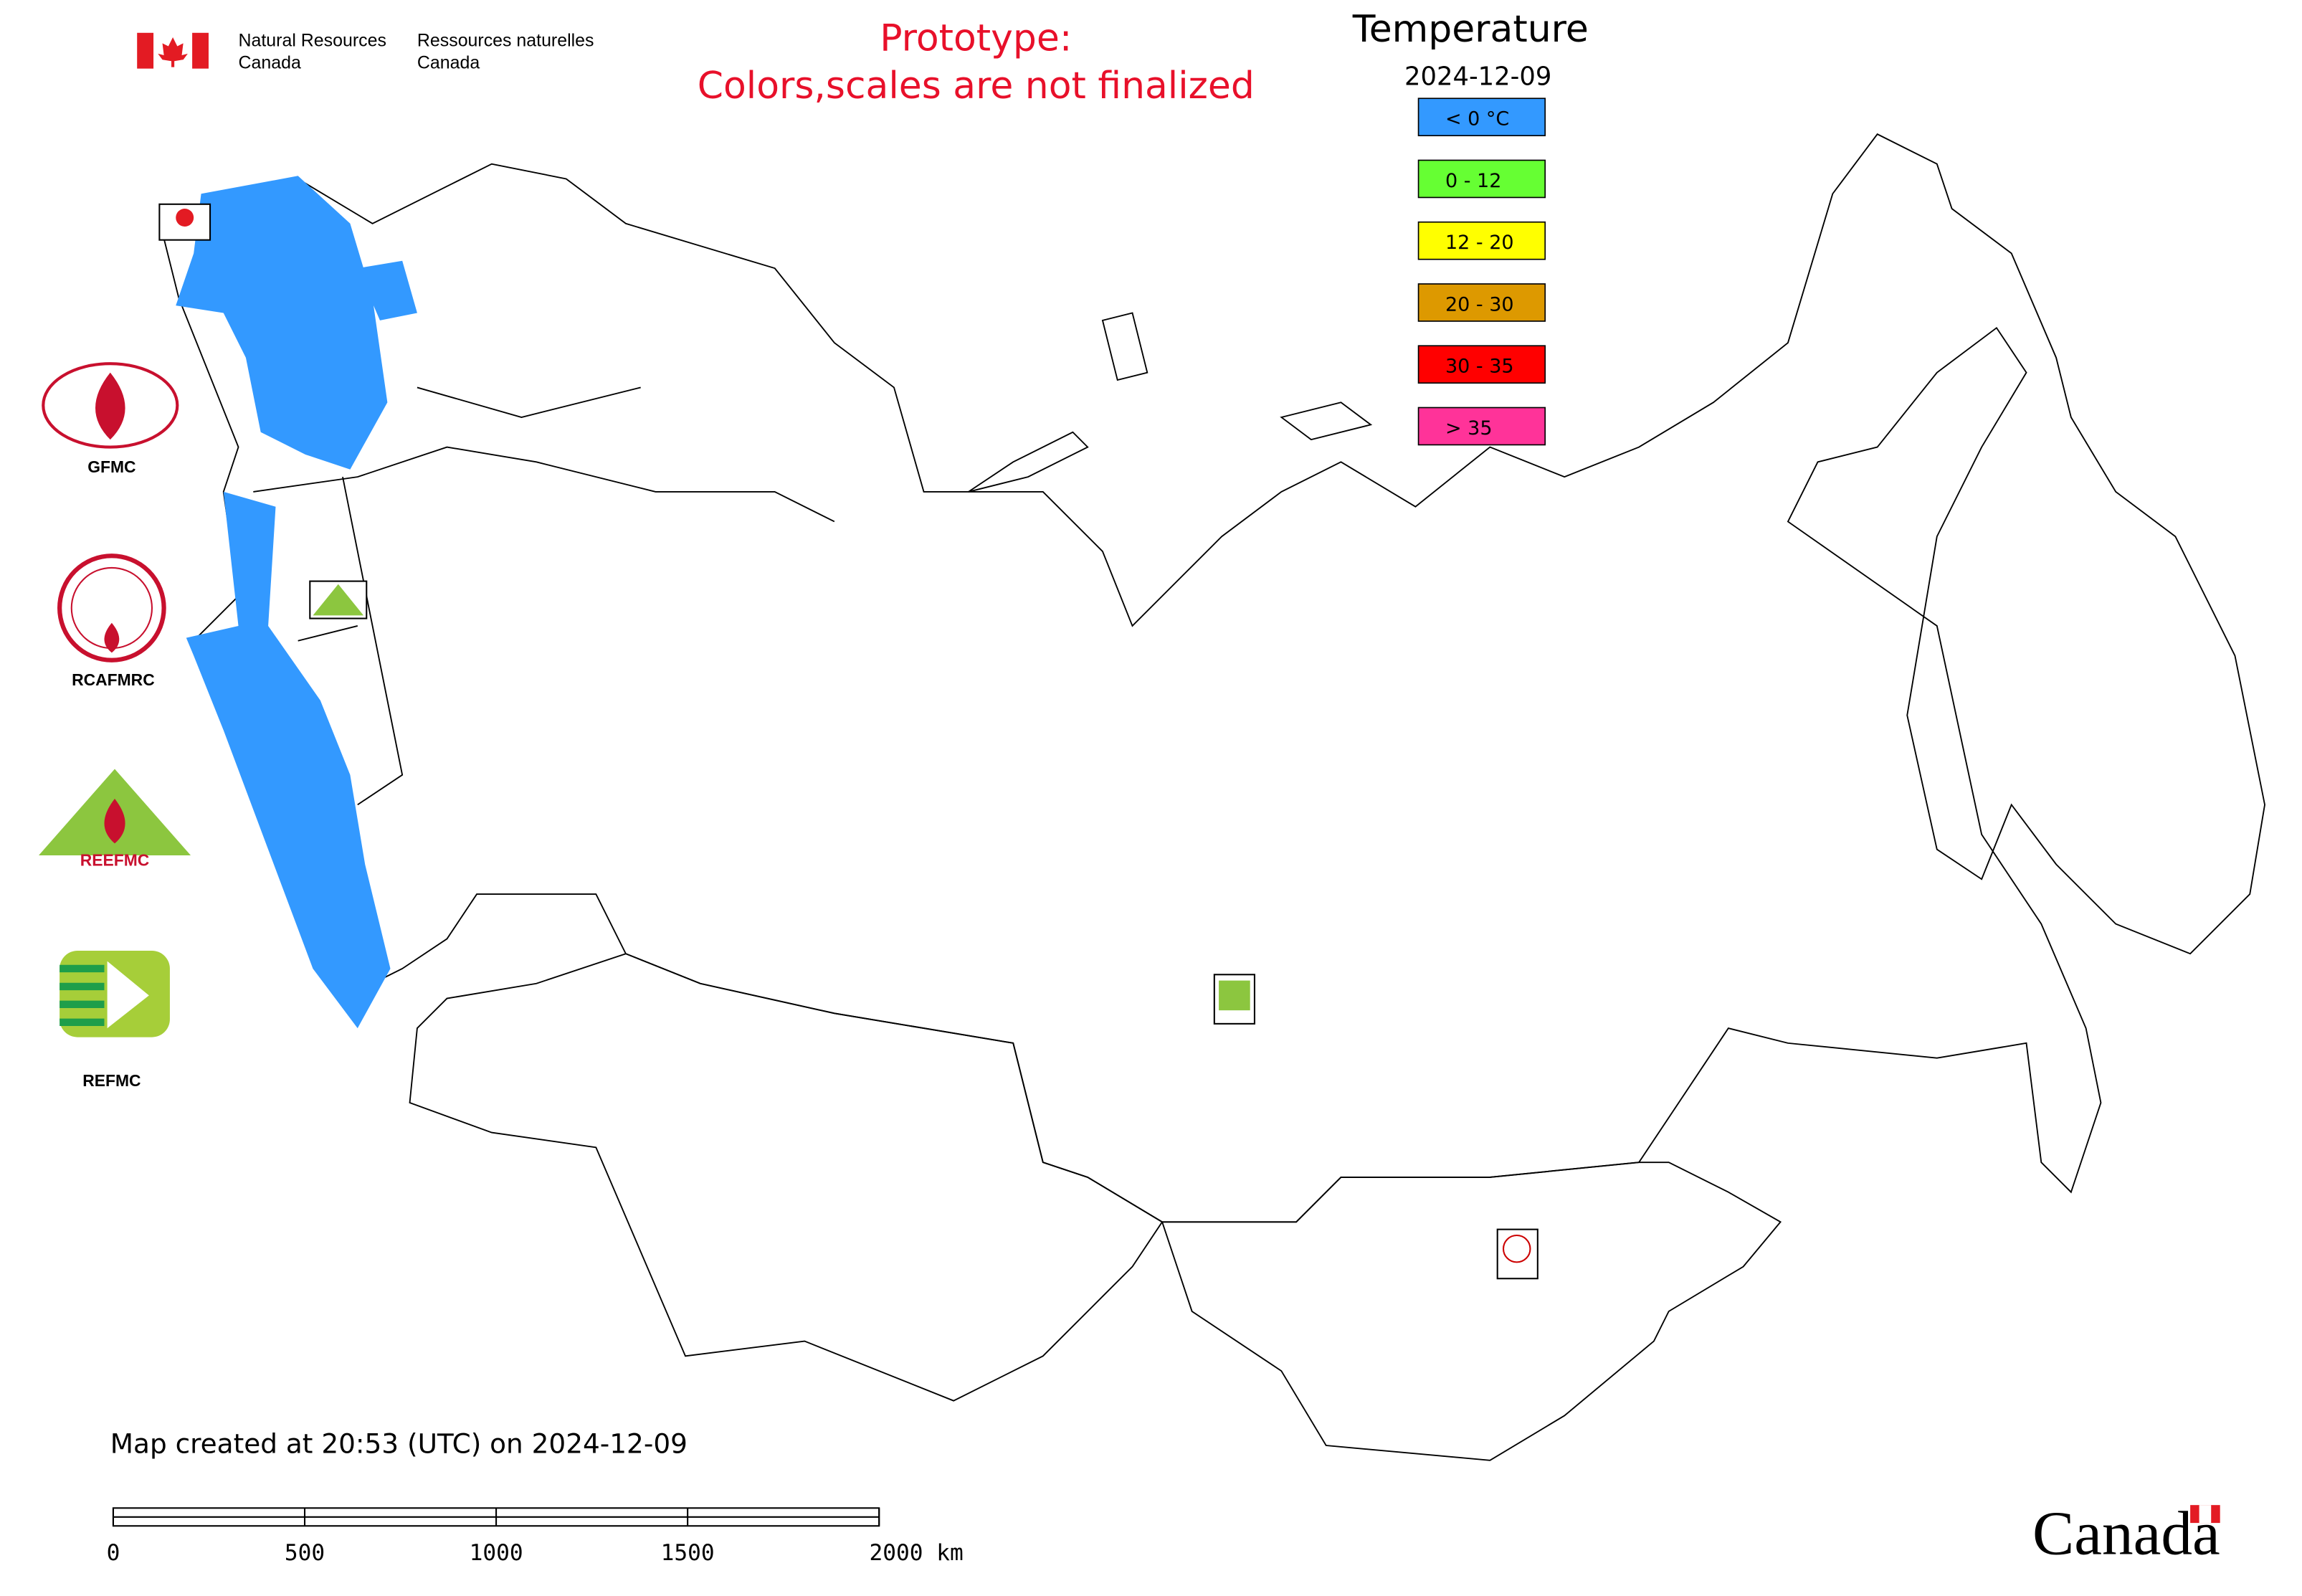  I want to click on logo-label: GFMC, so click(111, 466).